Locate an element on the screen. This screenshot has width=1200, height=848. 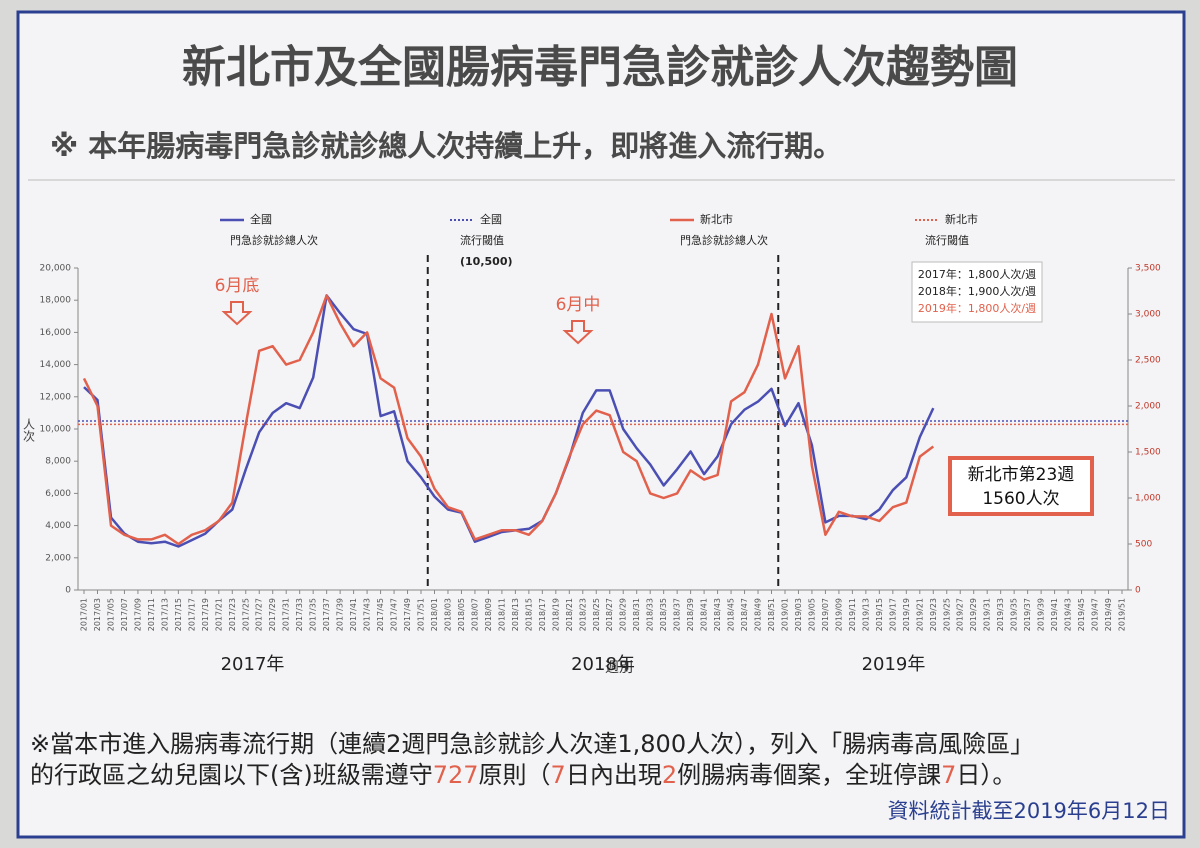
x-tick-label: 2017/47 is located at coordinates (394, 614).